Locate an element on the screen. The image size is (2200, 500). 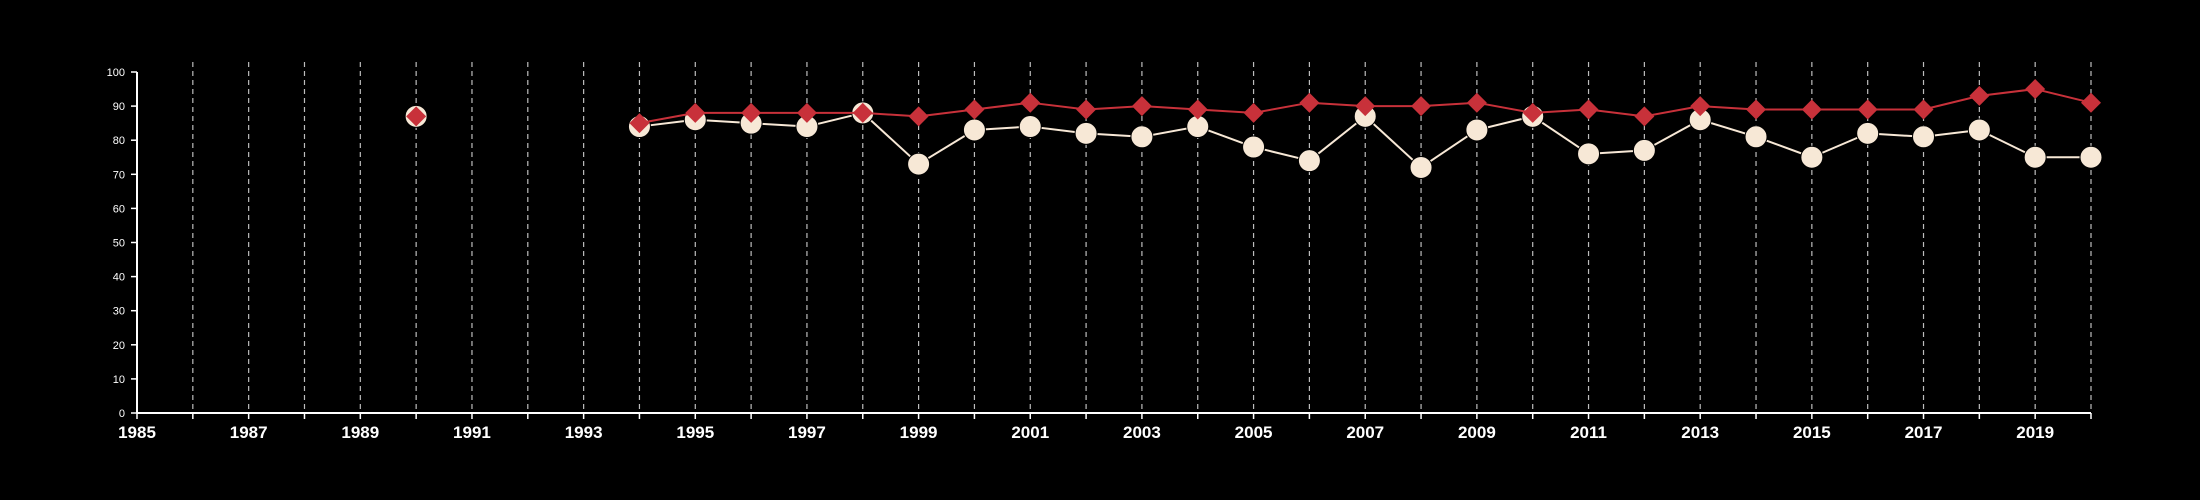
x-tick-label: 2015 is located at coordinates (1812, 432).